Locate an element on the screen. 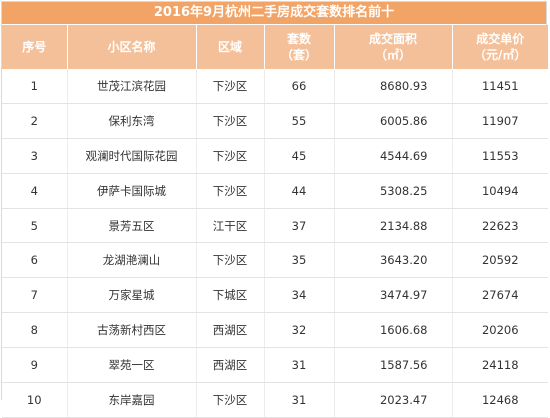 The image size is (550, 418). header-district: 区域 is located at coordinates (230, 47).